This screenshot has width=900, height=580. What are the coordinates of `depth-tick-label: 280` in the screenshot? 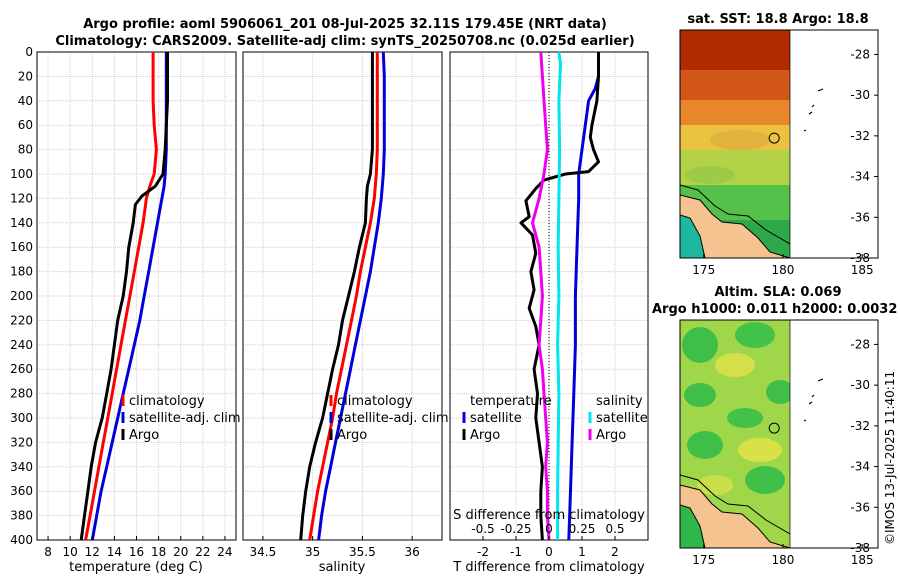 It's located at (21, 394).